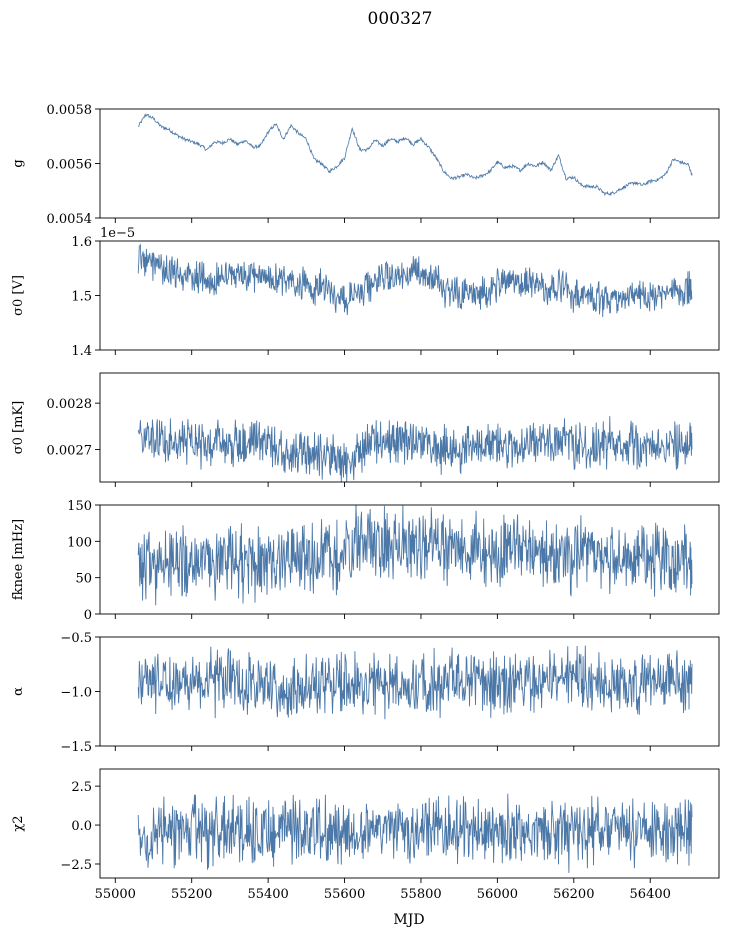  Describe the element at coordinates (573, 894) in the screenshot. I see `xtick-label: 56200` at that location.